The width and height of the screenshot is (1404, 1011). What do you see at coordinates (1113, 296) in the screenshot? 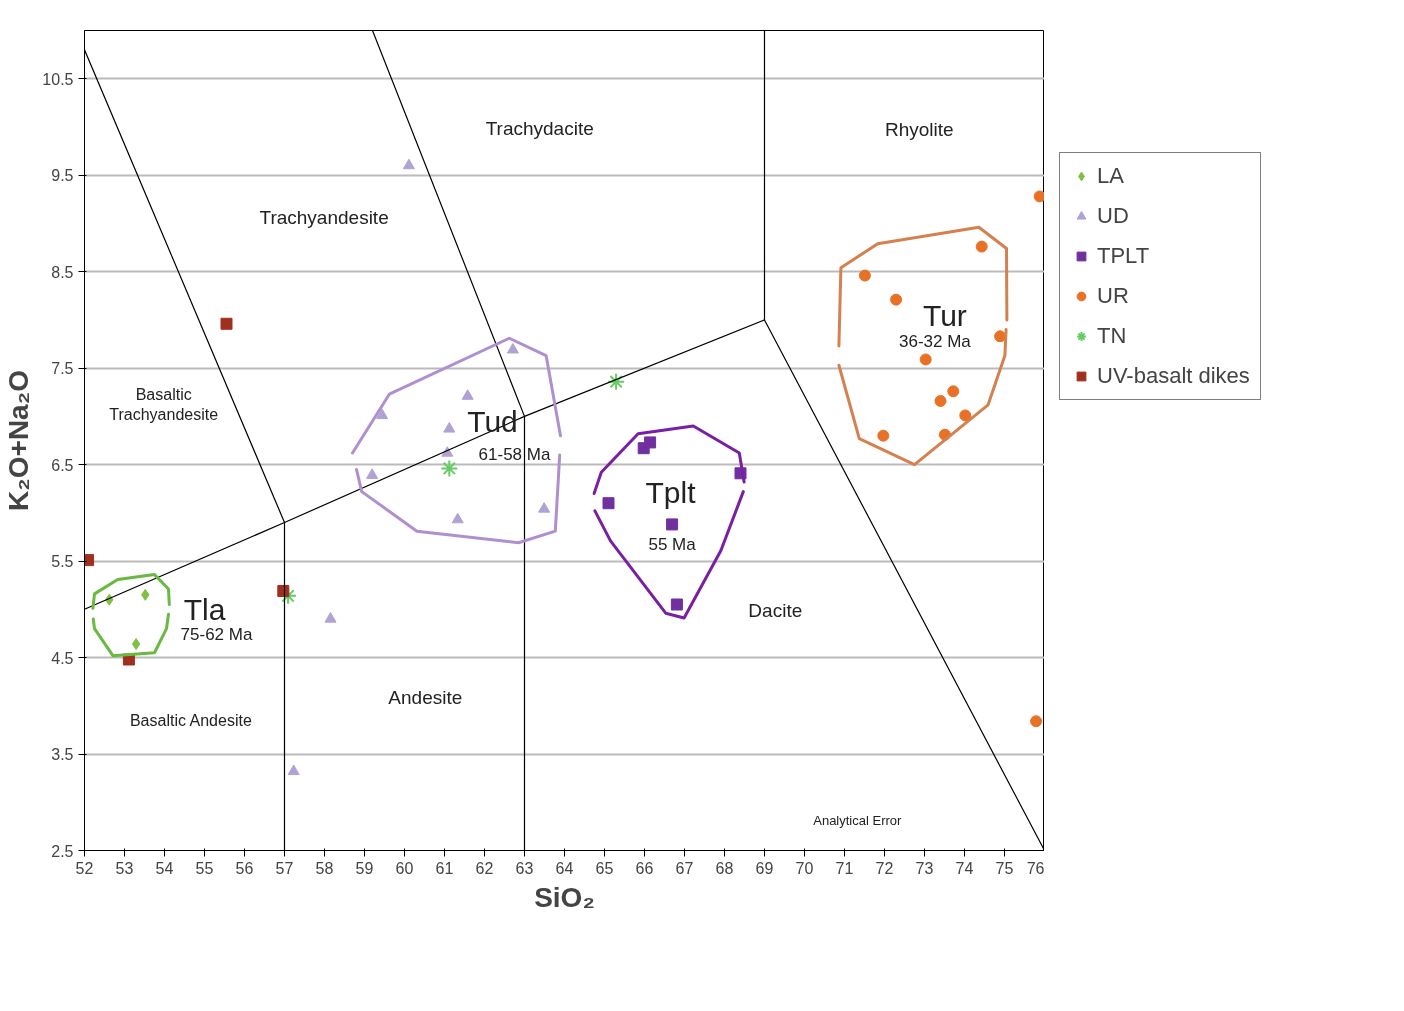
I see `legend-label: UR` at bounding box center [1113, 296].